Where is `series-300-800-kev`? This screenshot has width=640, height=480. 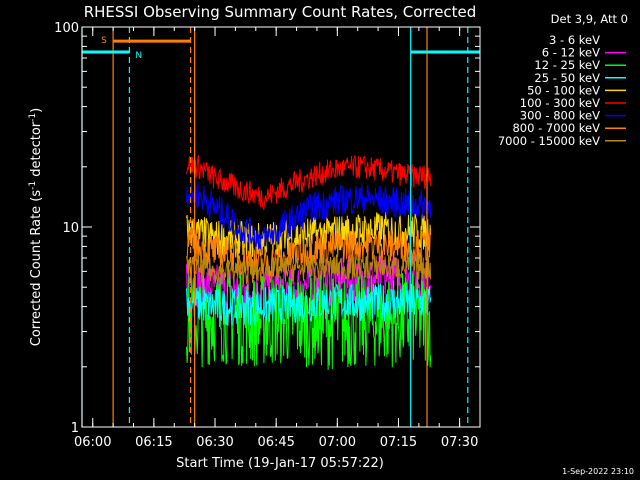 series-300-800-kev is located at coordinates (309, 214).